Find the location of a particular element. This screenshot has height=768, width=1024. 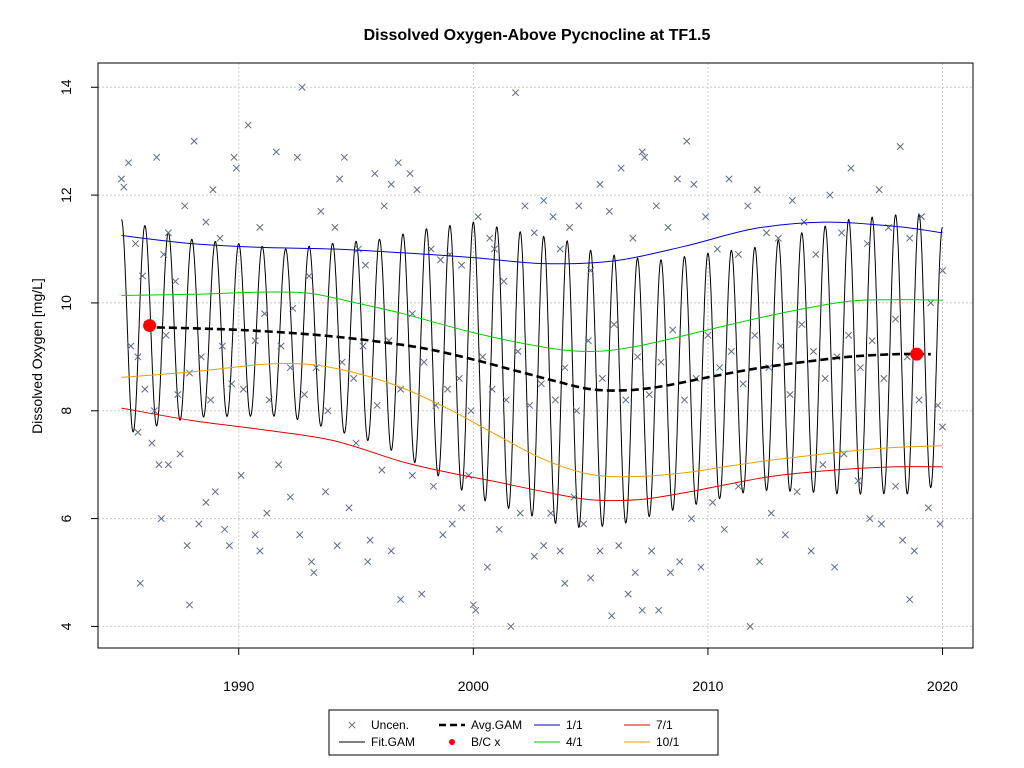

y-tick-label: 8 is located at coordinates (66, 411).